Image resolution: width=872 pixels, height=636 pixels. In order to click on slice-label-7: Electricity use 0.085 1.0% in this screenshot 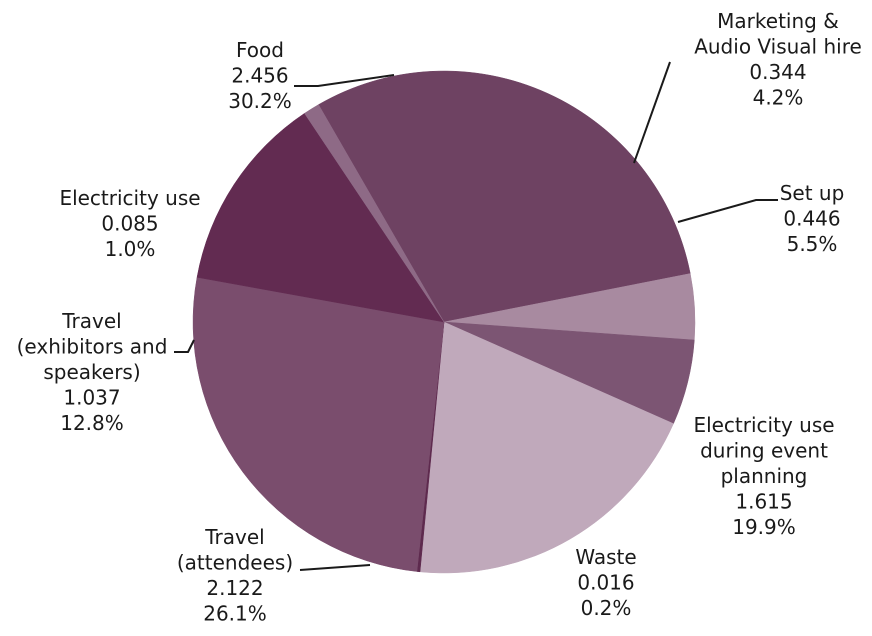, I will do `click(129, 223)`.